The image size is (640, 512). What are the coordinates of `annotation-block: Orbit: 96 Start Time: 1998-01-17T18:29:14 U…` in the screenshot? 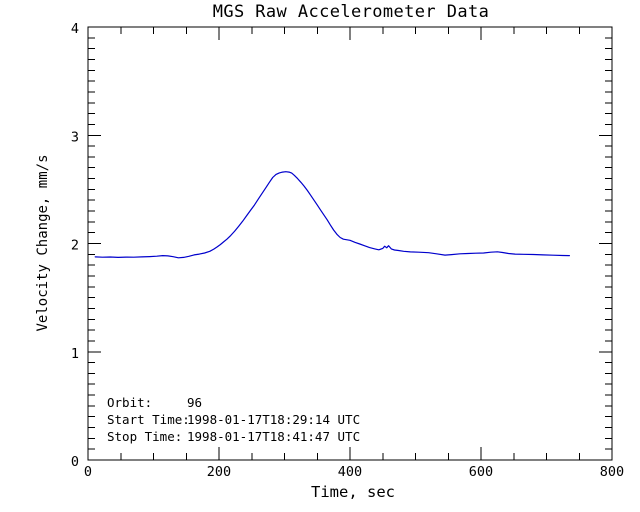 It's located at (233, 419).